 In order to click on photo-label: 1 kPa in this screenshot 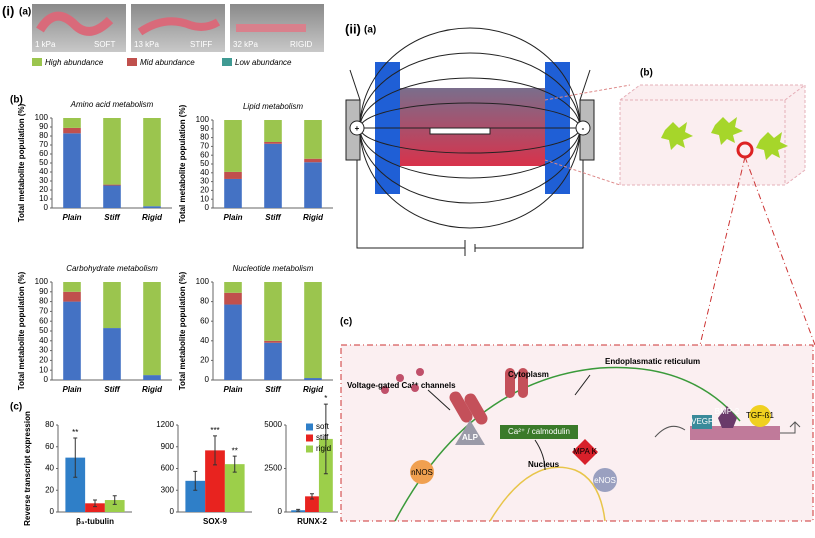, I will do `click(45, 44)`.